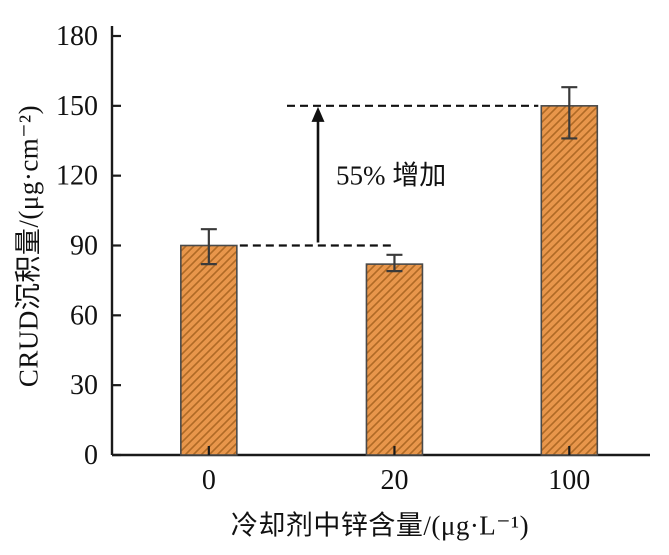 This screenshot has height=555, width=669. I want to click on increase-arrow-head, so click(318, 114).